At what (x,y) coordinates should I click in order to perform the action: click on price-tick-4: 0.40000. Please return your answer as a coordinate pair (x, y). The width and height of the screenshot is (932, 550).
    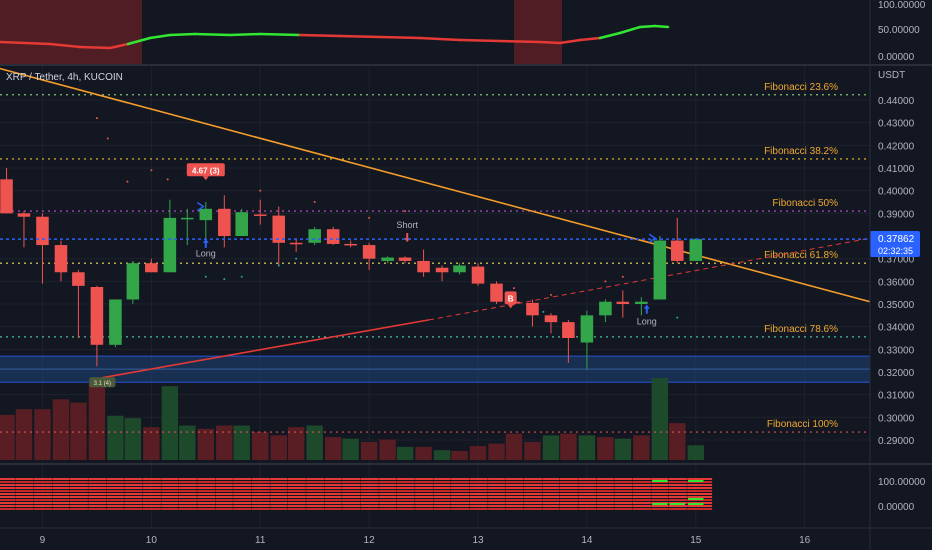
    Looking at the image, I should click on (896, 192).